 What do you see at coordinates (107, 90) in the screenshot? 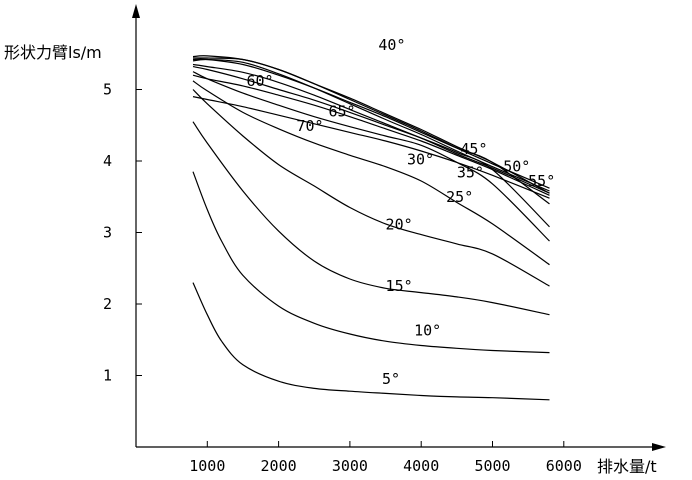
I see `y-tick-label: 5` at bounding box center [107, 90].